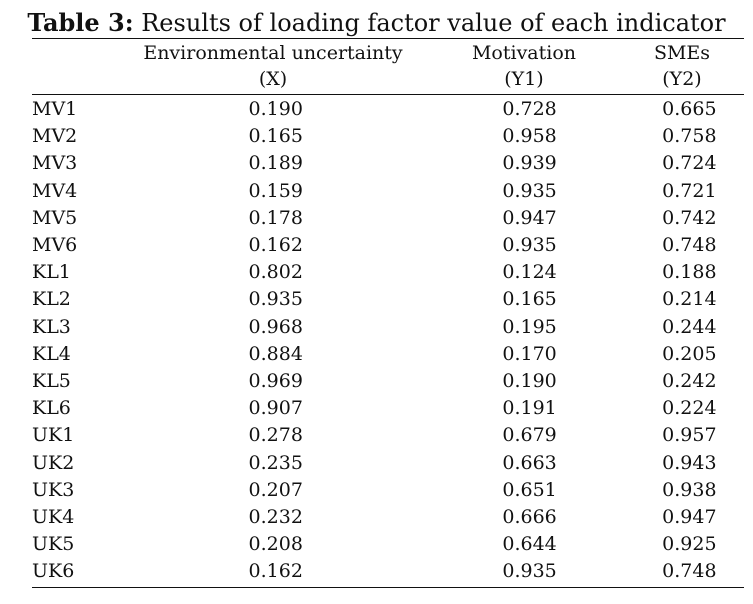  What do you see at coordinates (529, 136) in the screenshot?
I see `motivation-cell: 0.958` at bounding box center [529, 136].